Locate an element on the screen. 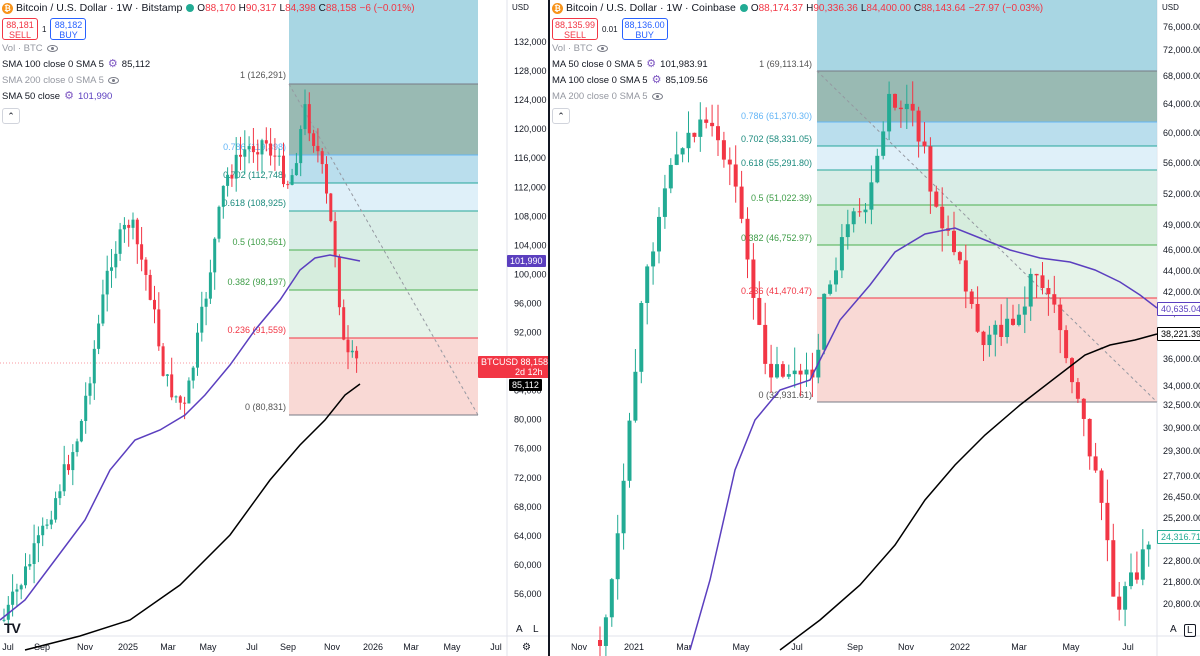 The image size is (1200, 656). price-axis-tick: 44,000.00 is located at coordinates (1181, 271).